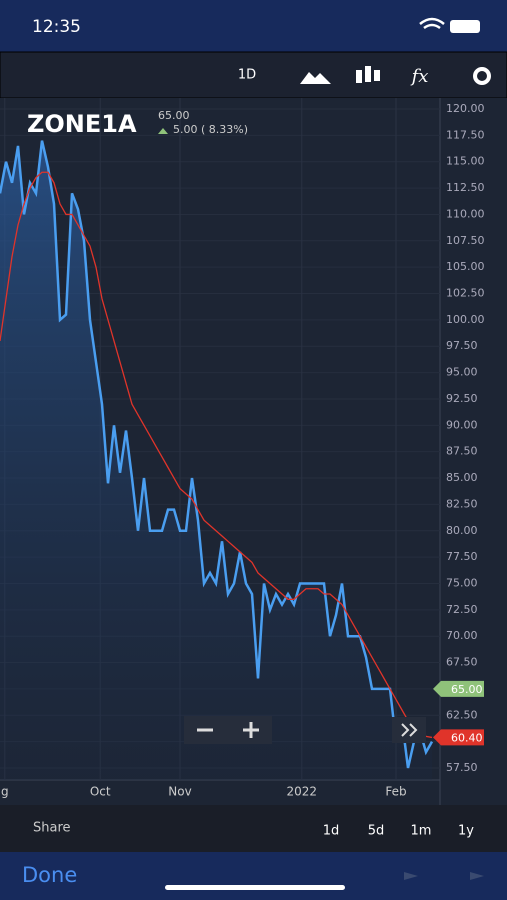 This screenshot has width=507, height=900. I want to click on share-button: Share, so click(52, 828).